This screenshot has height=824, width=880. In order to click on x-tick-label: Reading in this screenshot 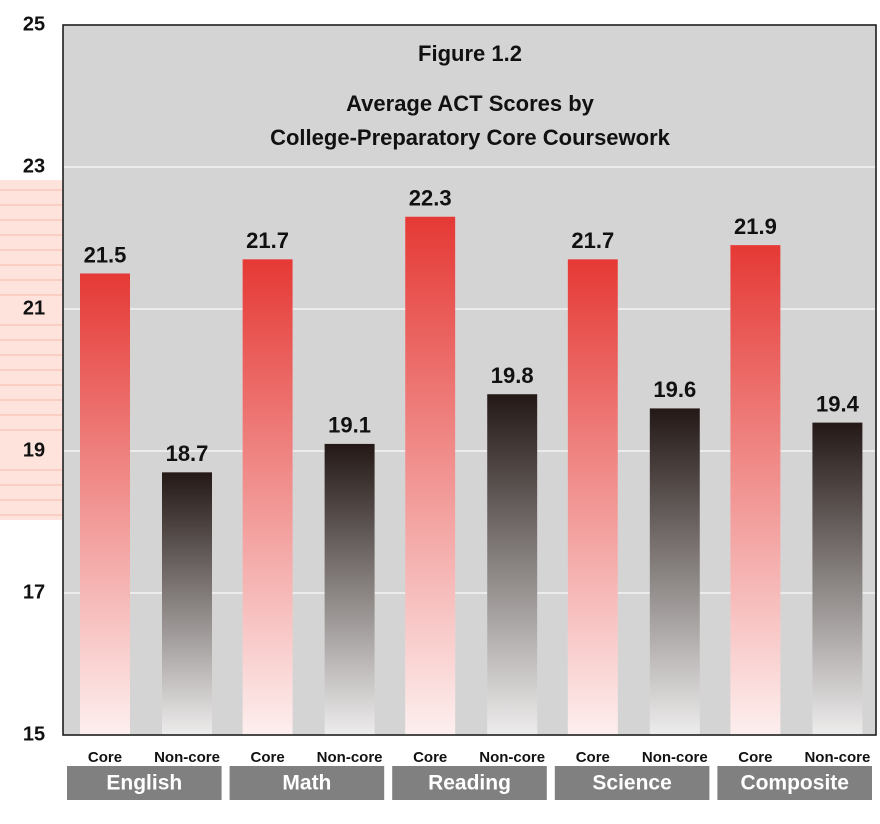, I will do `click(469, 783)`.